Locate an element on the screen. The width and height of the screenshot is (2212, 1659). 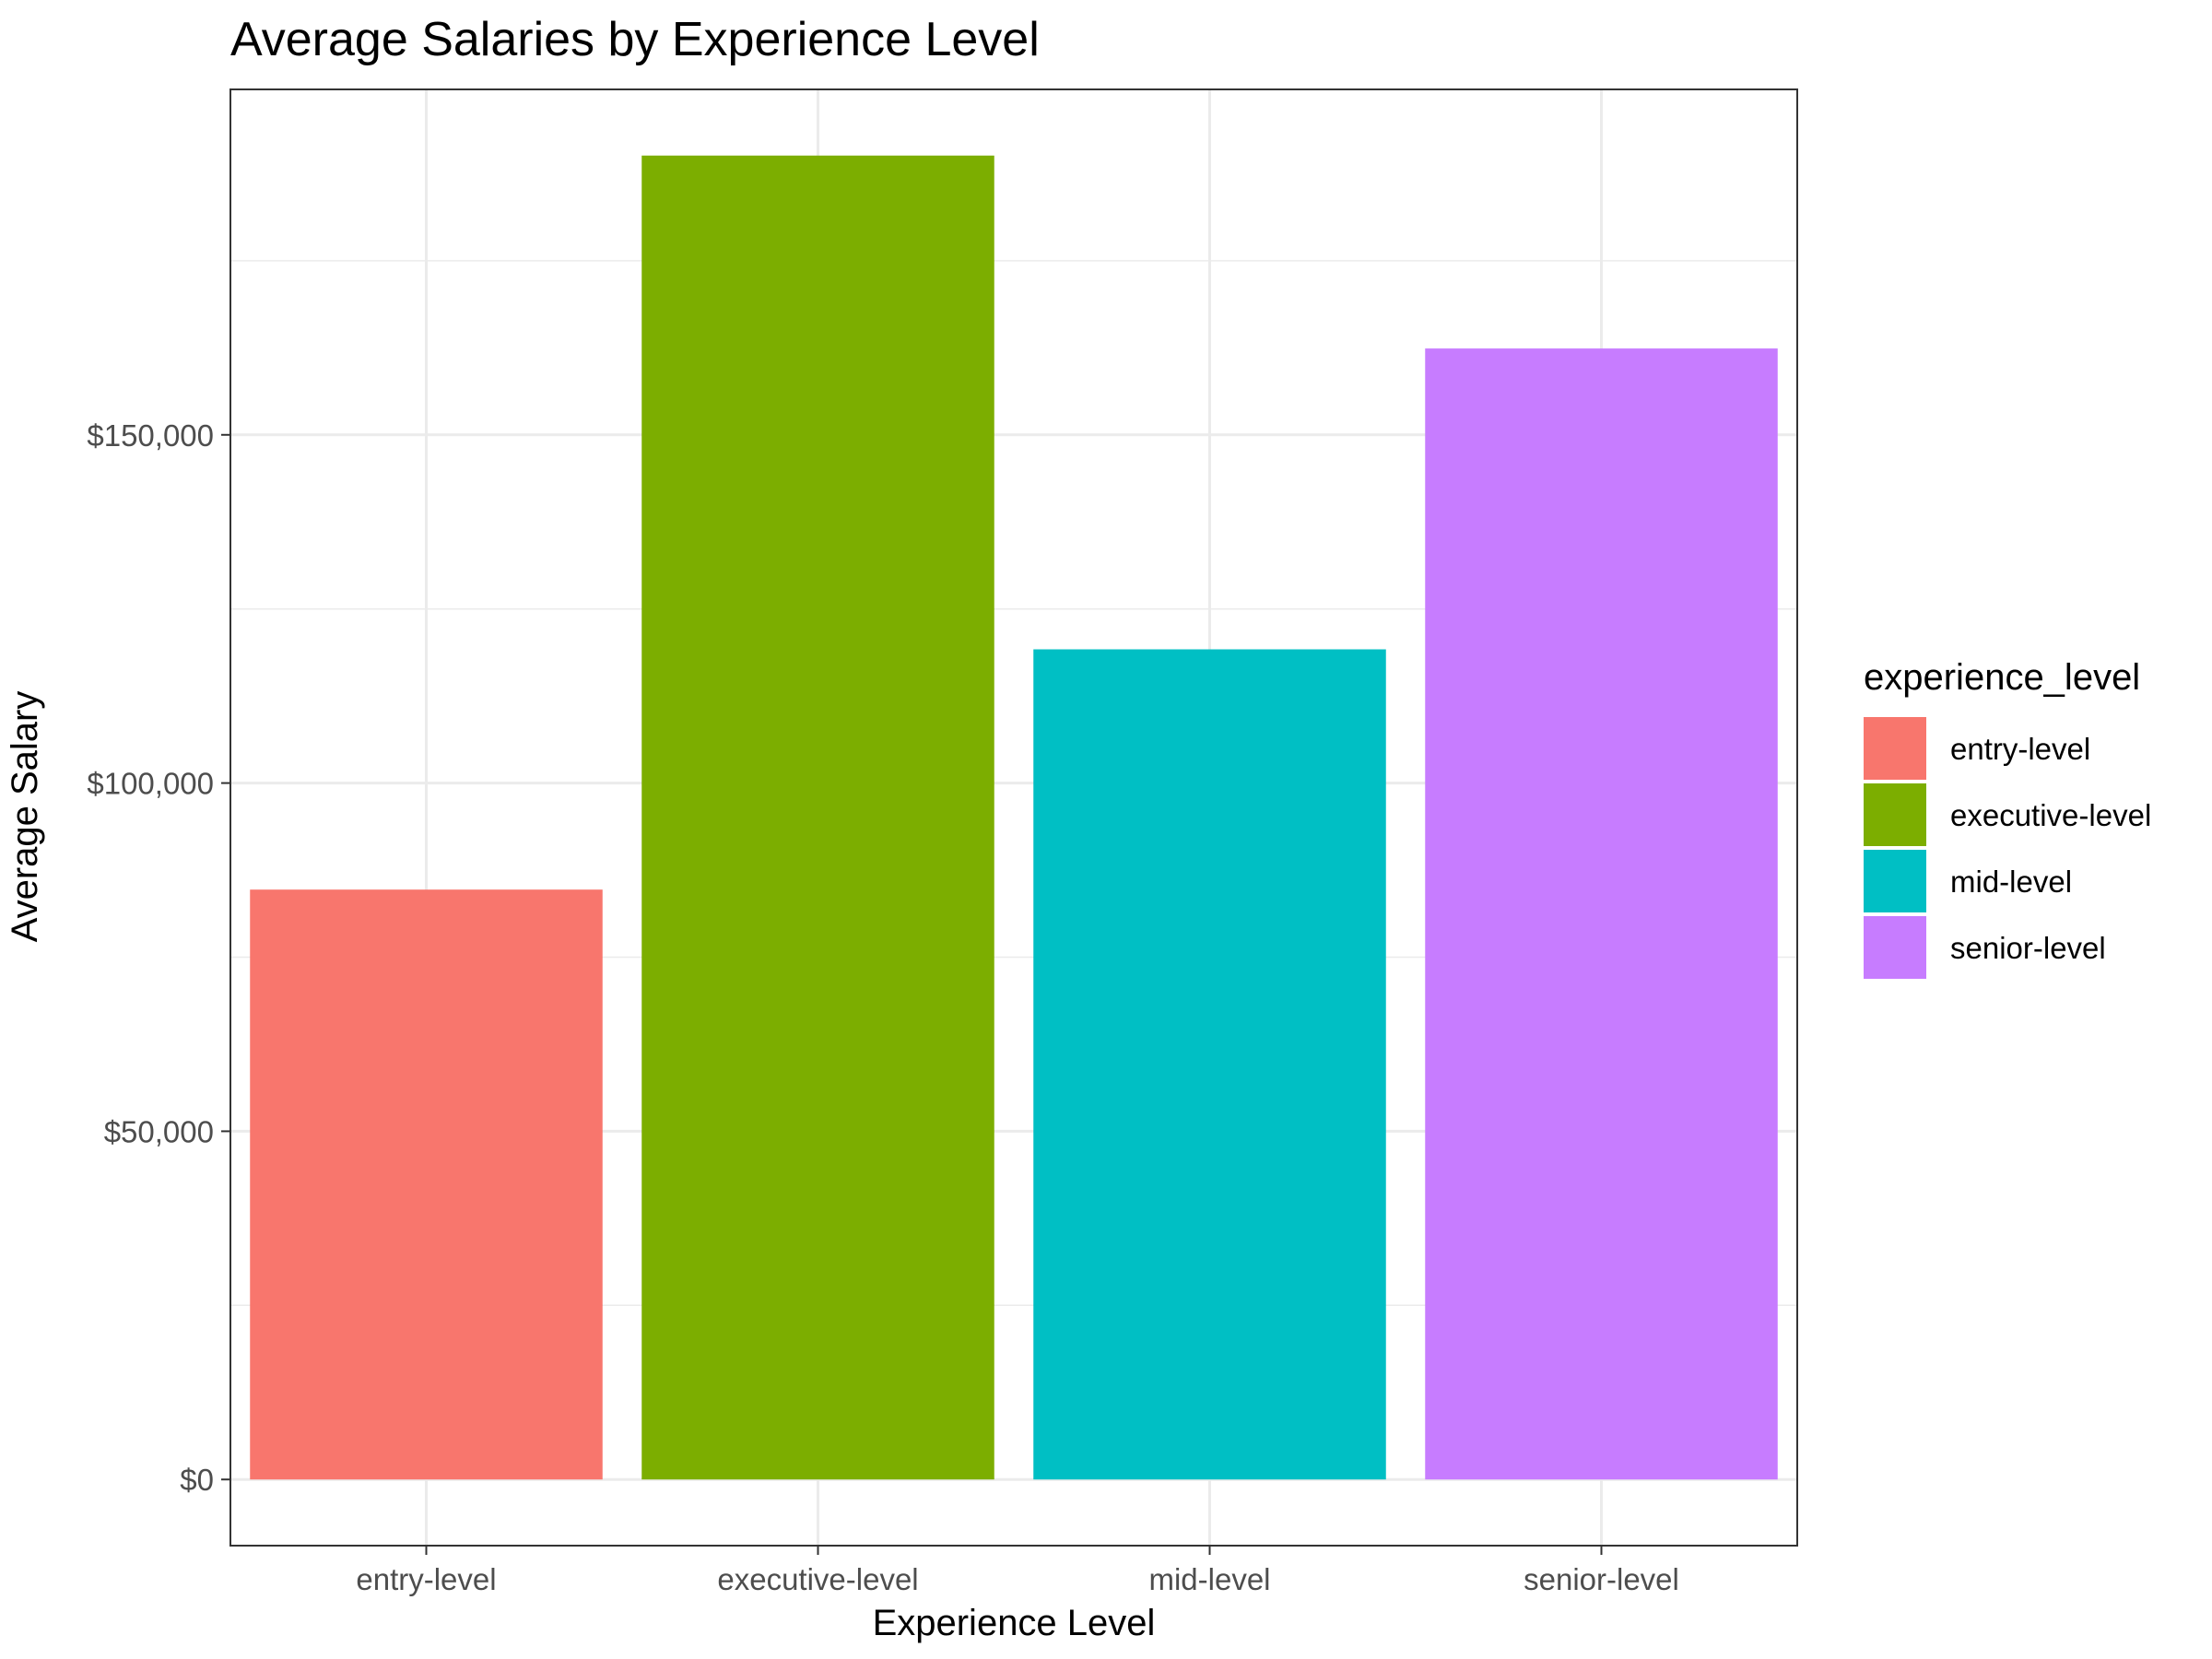
y-axis: $0 $50,000 $100,000 $150,000 is located at coordinates (158, 957).